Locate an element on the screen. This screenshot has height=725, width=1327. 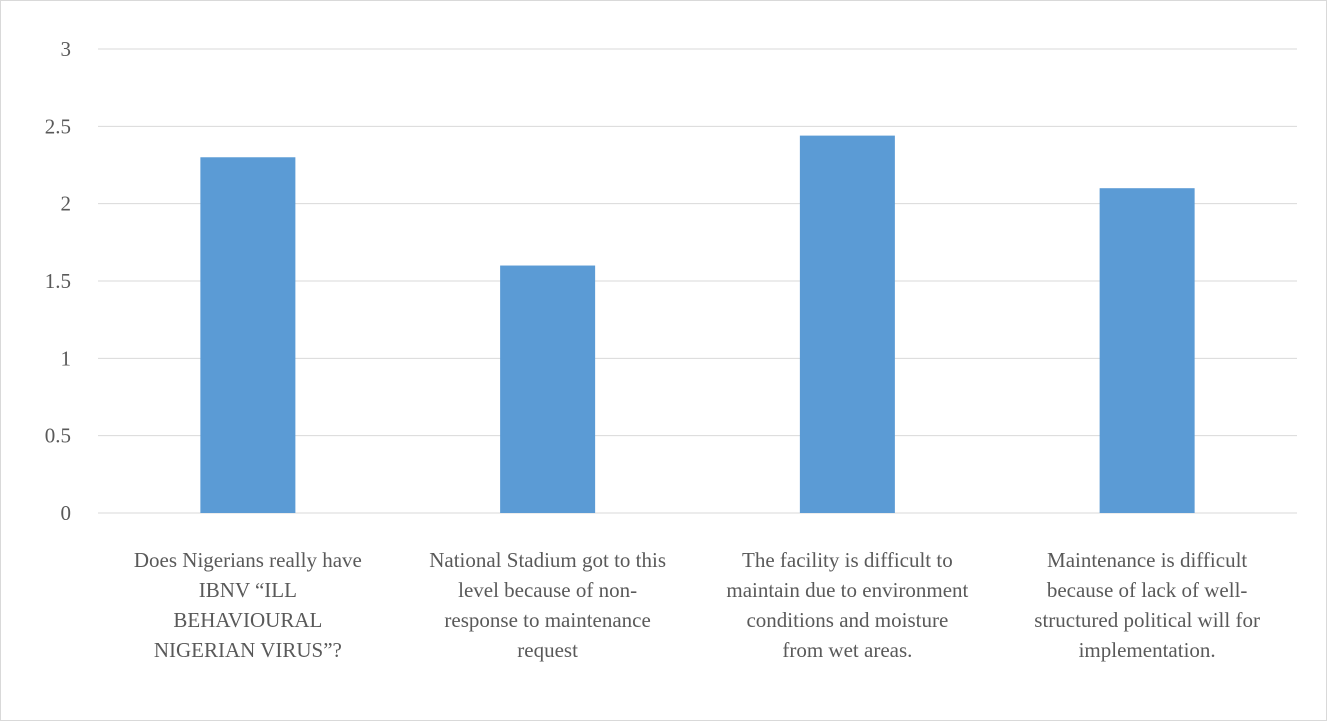
y-tick-label: 1.5 is located at coordinates (58, 281).